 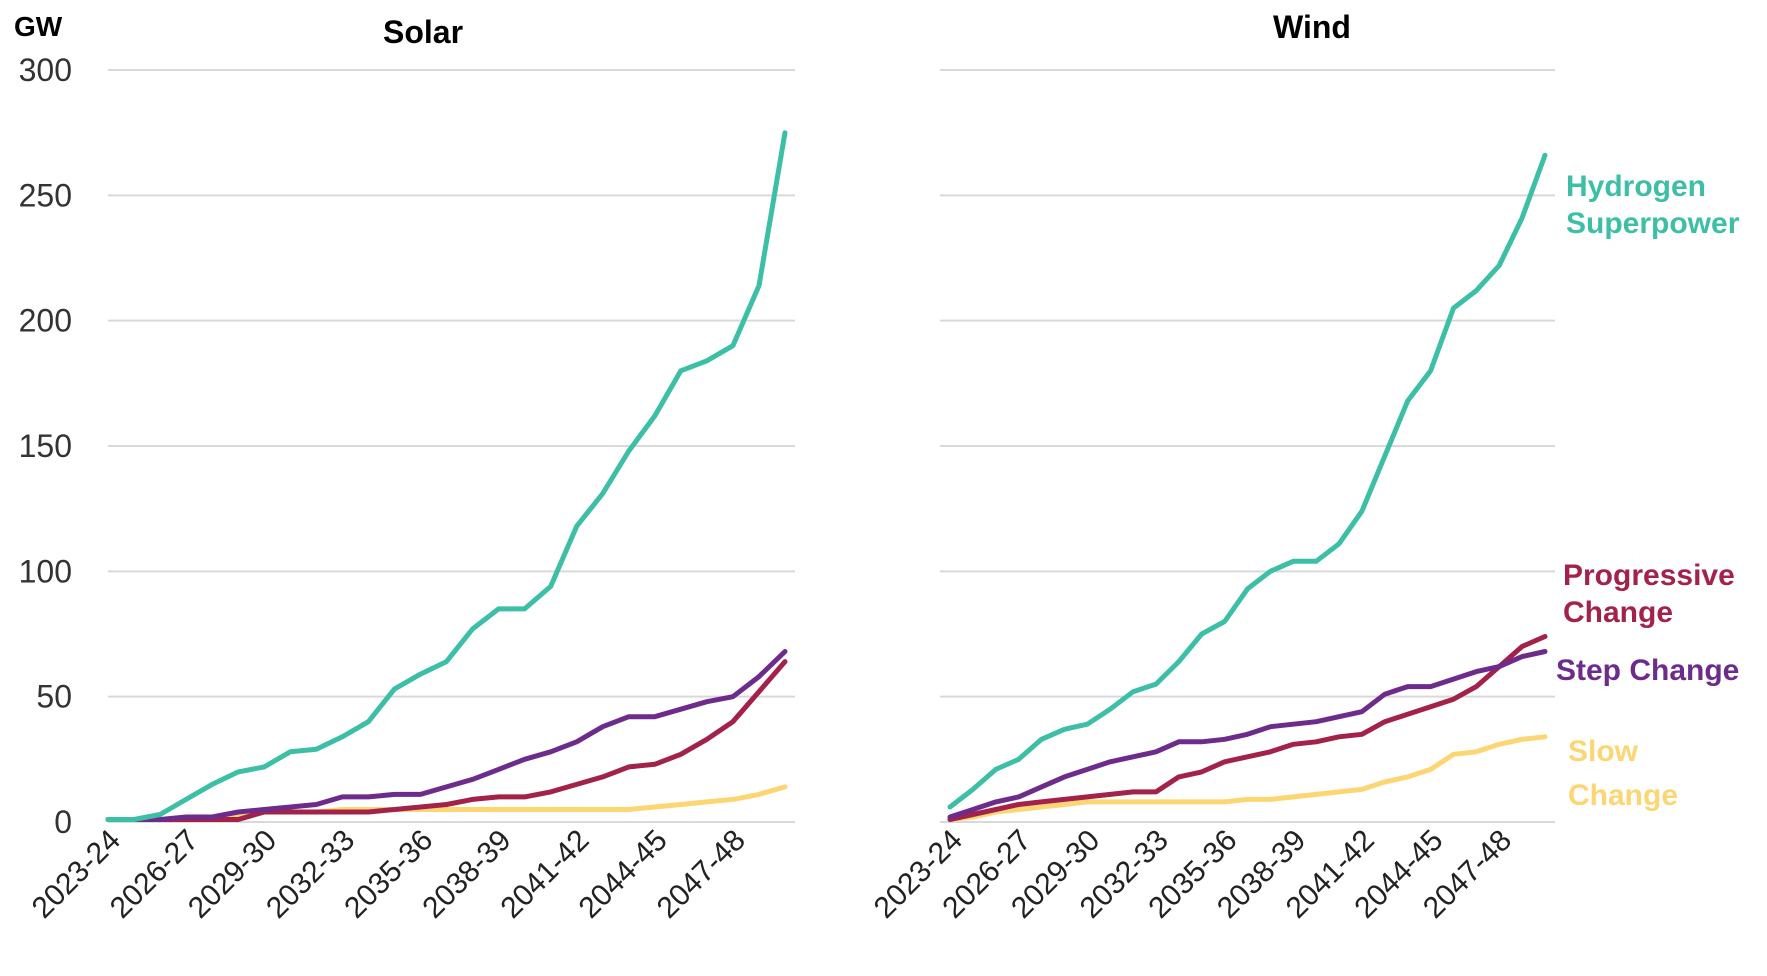 What do you see at coordinates (1649, 575) in the screenshot?
I see `legend-label-progressive: Progressive` at bounding box center [1649, 575].